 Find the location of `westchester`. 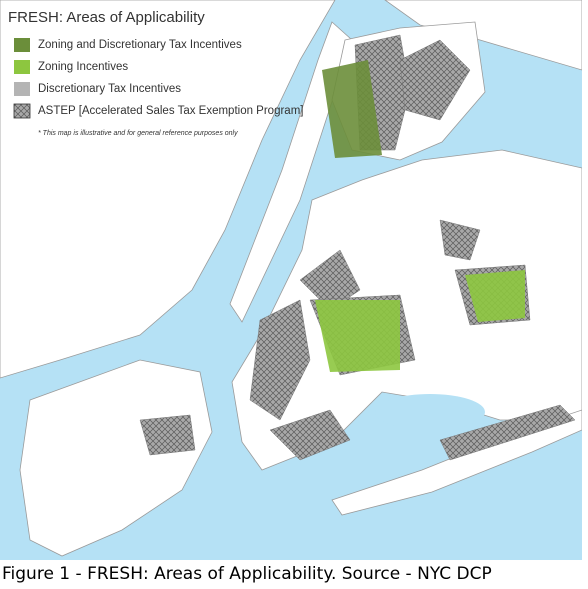

westchester is located at coordinates (483, 35).